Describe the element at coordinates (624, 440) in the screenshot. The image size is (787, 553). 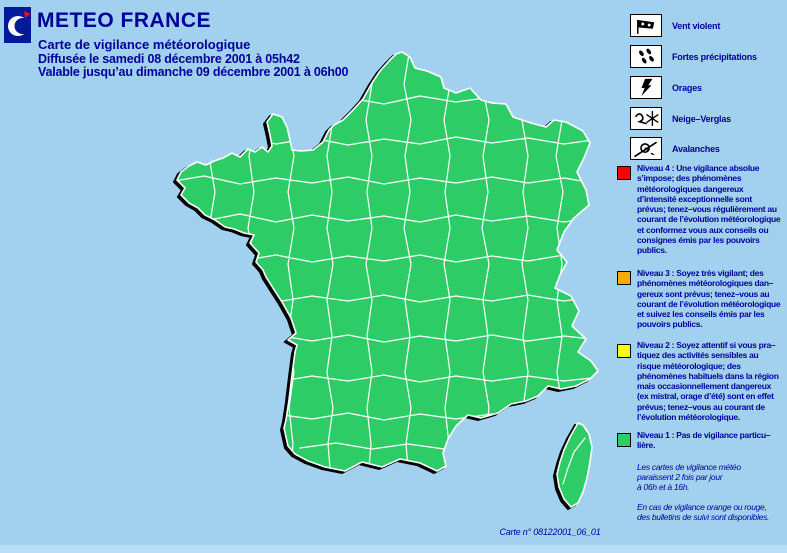
I see `level-1-color-swatch` at that location.